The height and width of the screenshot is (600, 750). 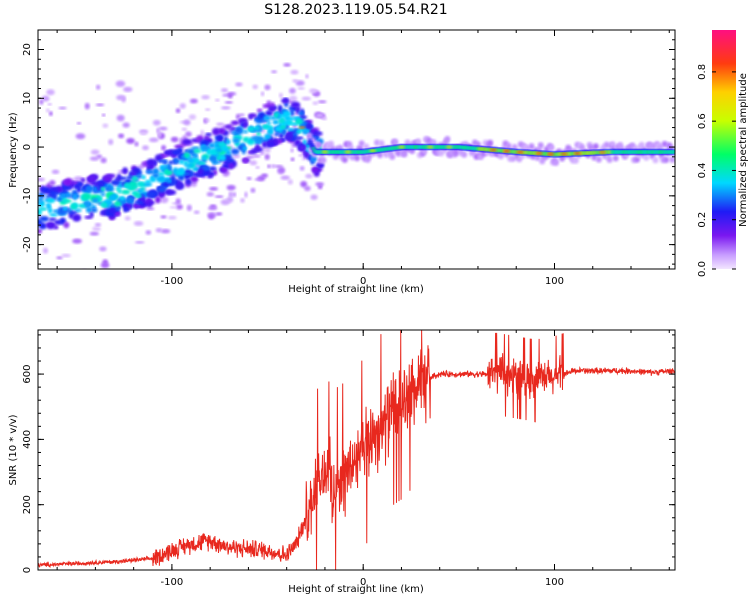 I want to click on x-tick-label: -100, so click(x=172, y=281).